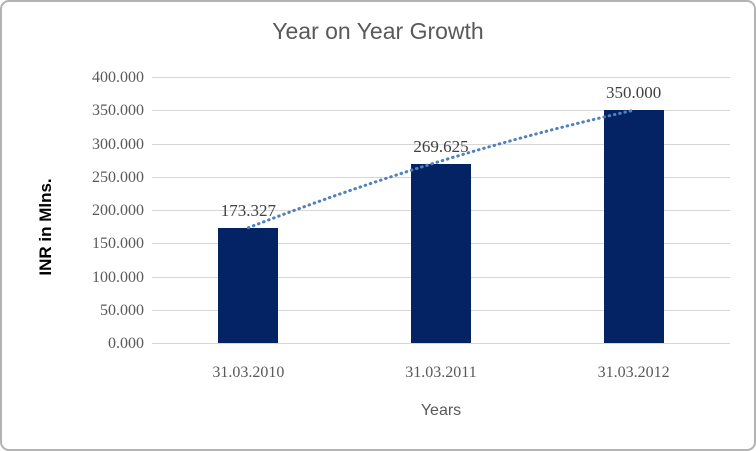 Image resolution: width=756 pixels, height=451 pixels. What do you see at coordinates (118, 144) in the screenshot?
I see `y-axis-tick-label: 300.000` at bounding box center [118, 144].